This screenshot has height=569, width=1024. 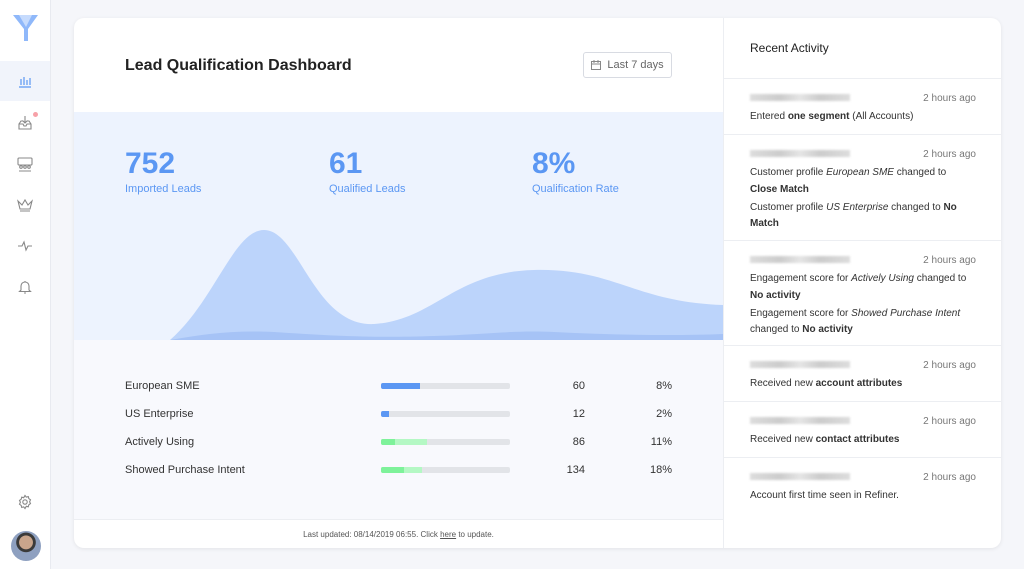 What do you see at coordinates (596, 65) in the screenshot?
I see `calendar-icon` at bounding box center [596, 65].